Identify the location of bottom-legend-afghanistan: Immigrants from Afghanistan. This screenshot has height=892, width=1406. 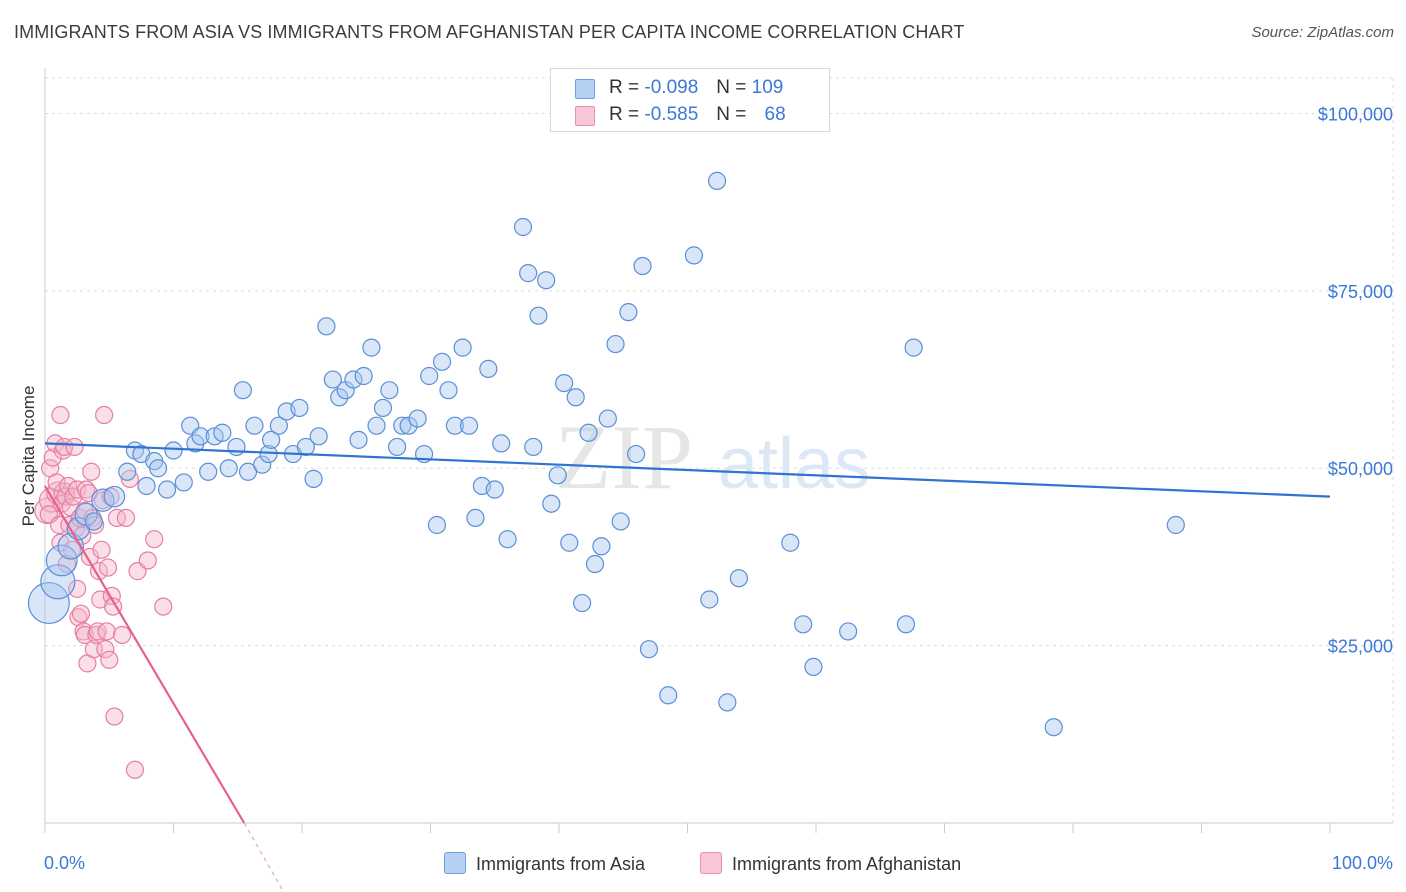
(830, 863).